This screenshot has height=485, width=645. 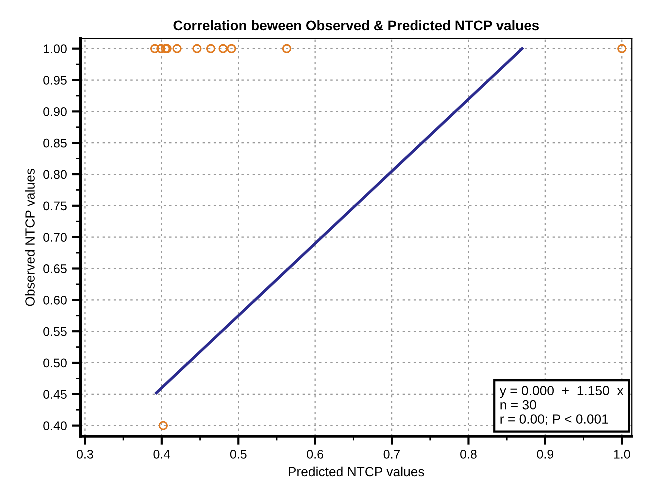 I want to click on y-tick-label: 0.50, so click(x=55, y=363).